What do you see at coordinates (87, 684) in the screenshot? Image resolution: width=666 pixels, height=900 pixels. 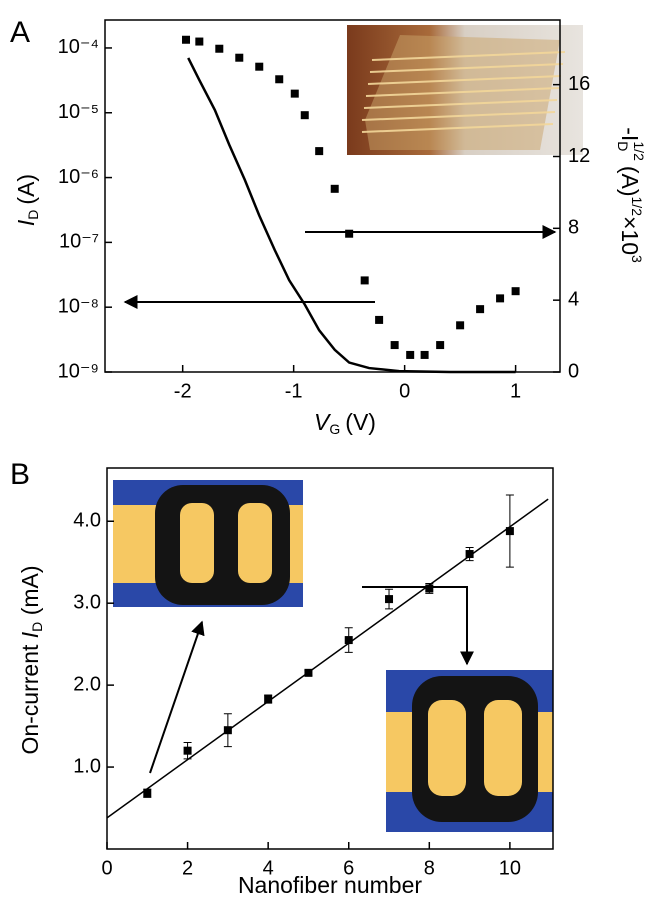 I see `y-tick-label: 2.0` at bounding box center [87, 684].